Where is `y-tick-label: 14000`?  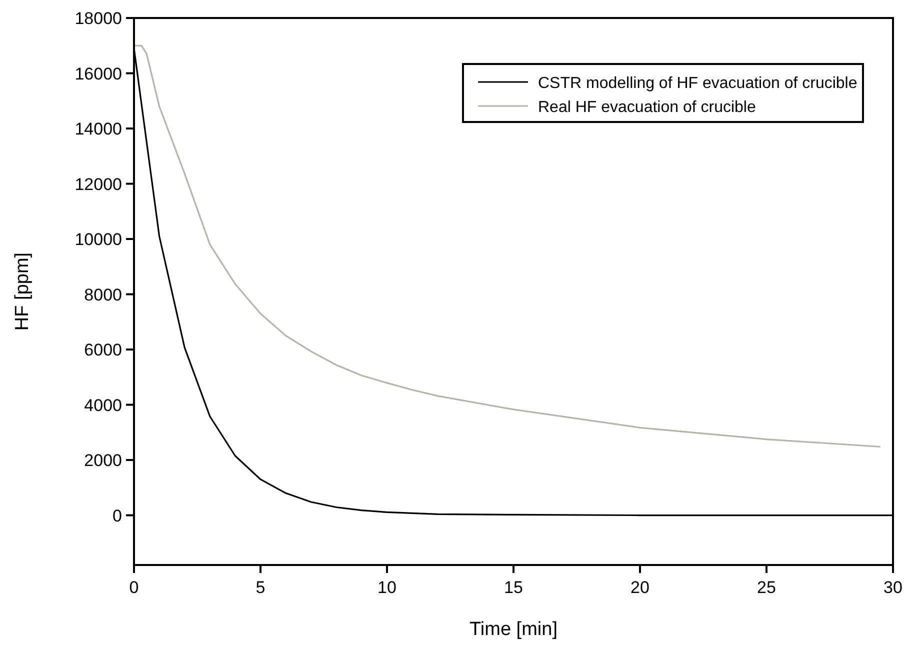
y-tick-label: 14000 is located at coordinates (98, 129).